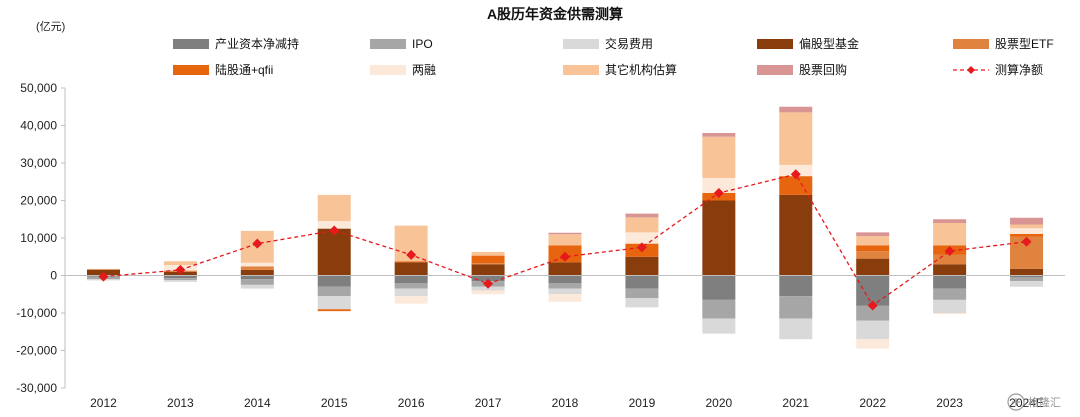 This screenshot has height=417, width=1080. Describe the element at coordinates (488, 403) in the screenshot. I see `x-tick-label: 2017` at that location.